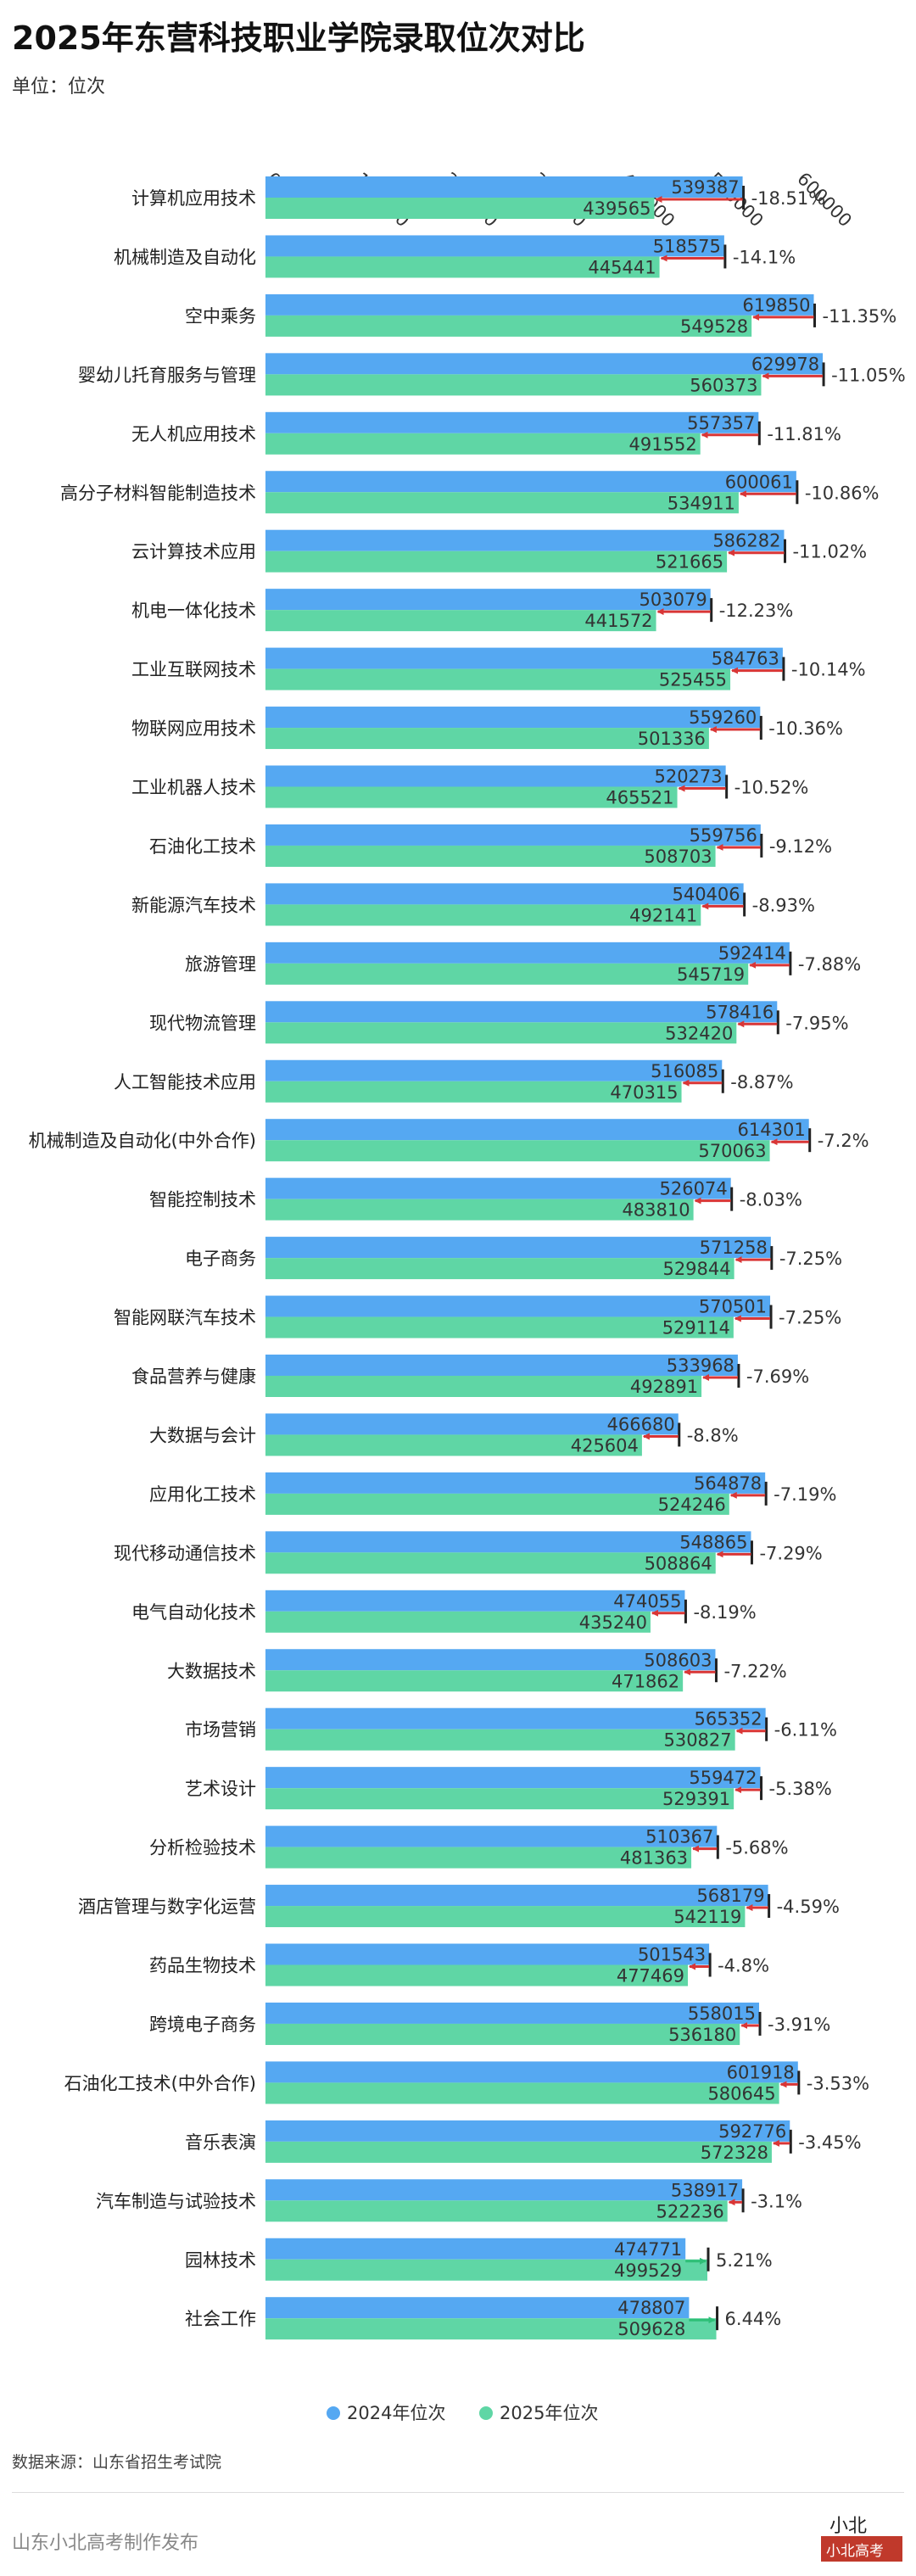 This screenshot has height=2576, width=916. I want to click on value-label-2025: 570063, so click(732, 1151).